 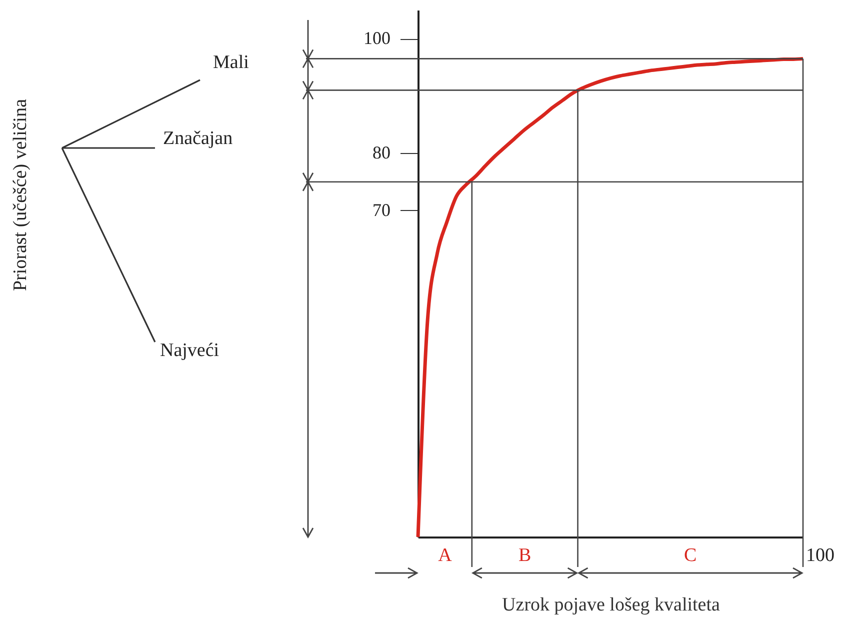 I want to click on y-tick-label: 100, so click(x=377, y=38).